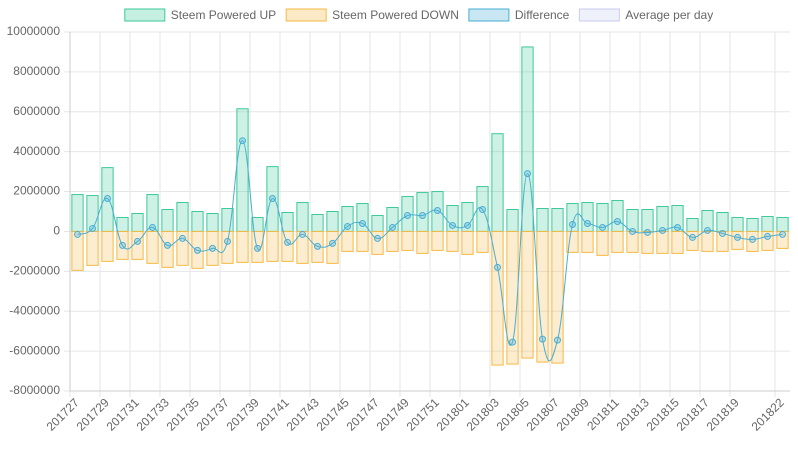 Image resolution: width=798 pixels, height=450 pixels. I want to click on x-tick-label: 201801, so click(453, 414).